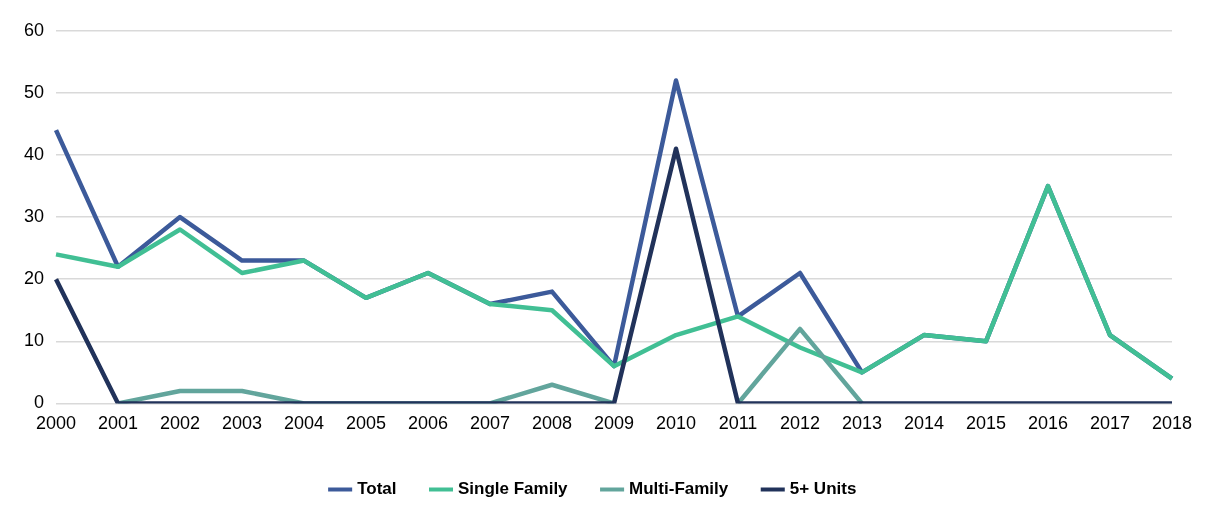  I want to click on y-tick-label: 30, so click(34, 216).